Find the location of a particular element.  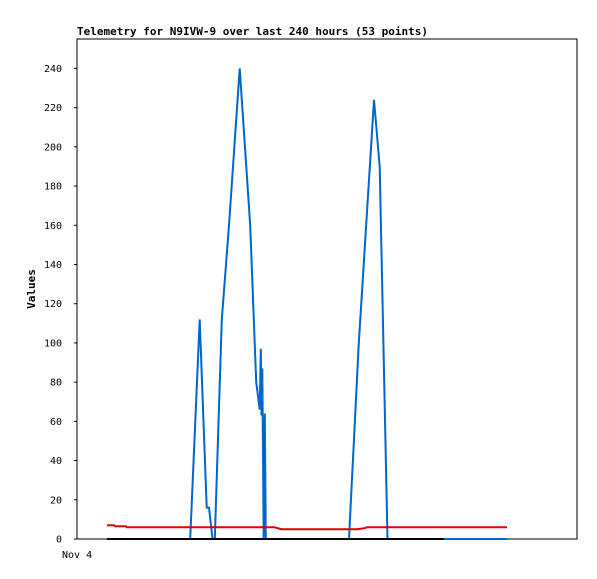

y-tick-label: 220 is located at coordinates (53, 108).